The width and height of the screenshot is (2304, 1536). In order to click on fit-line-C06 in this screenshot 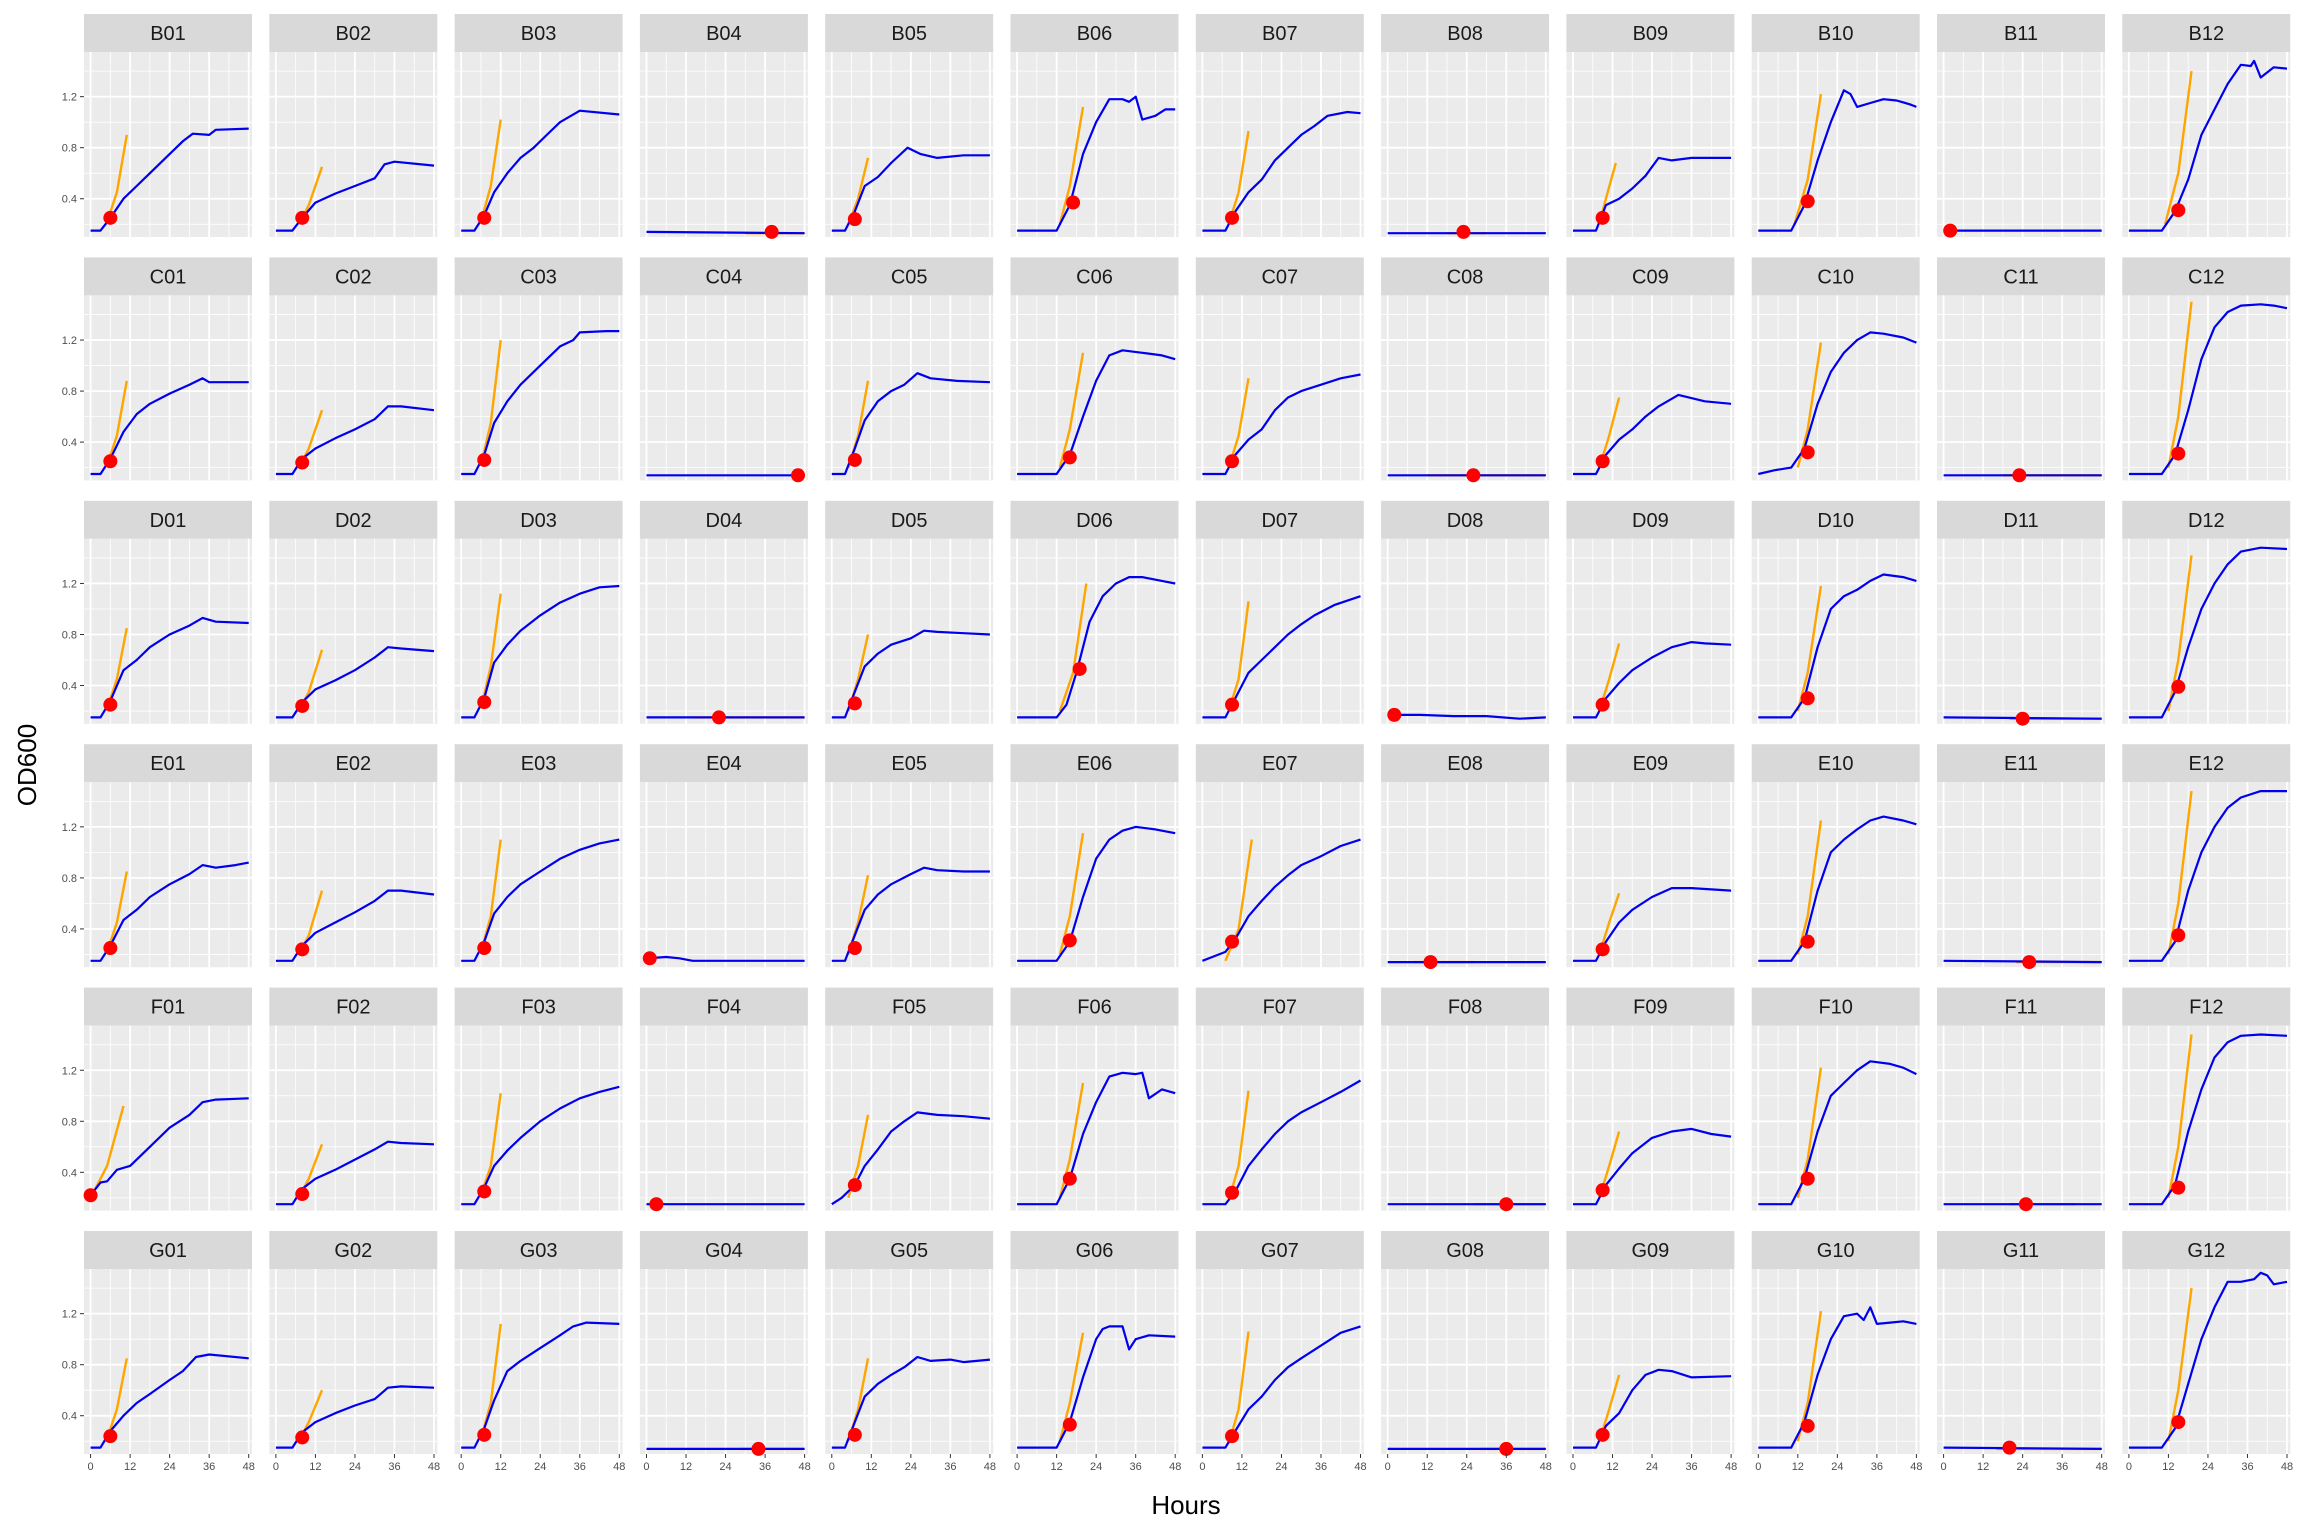, I will do `click(1071, 410)`.